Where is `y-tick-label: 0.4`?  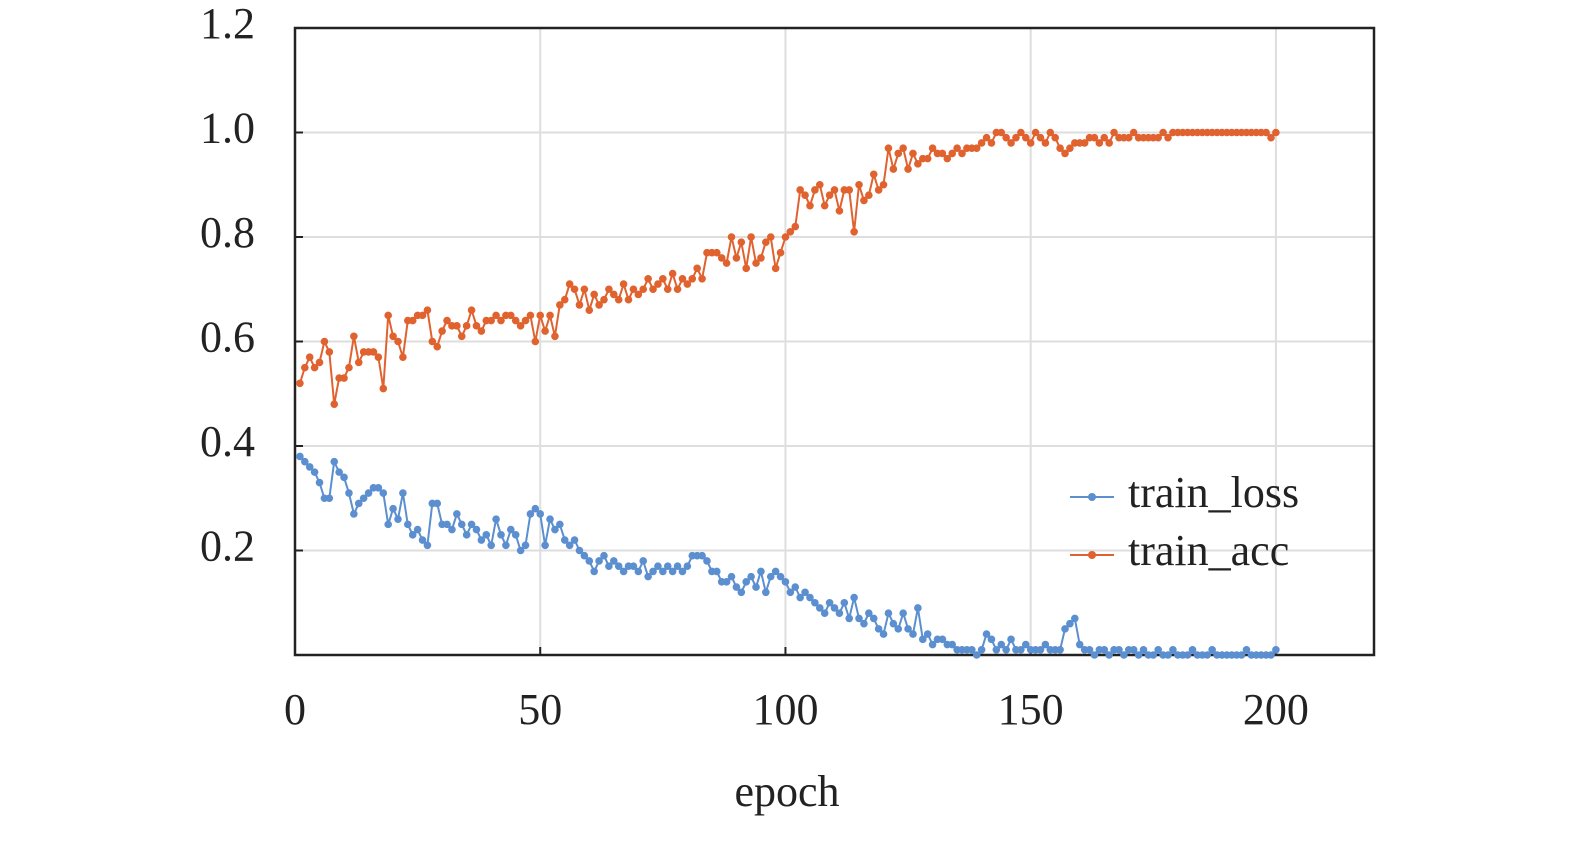 y-tick-label: 0.4 is located at coordinates (227, 441).